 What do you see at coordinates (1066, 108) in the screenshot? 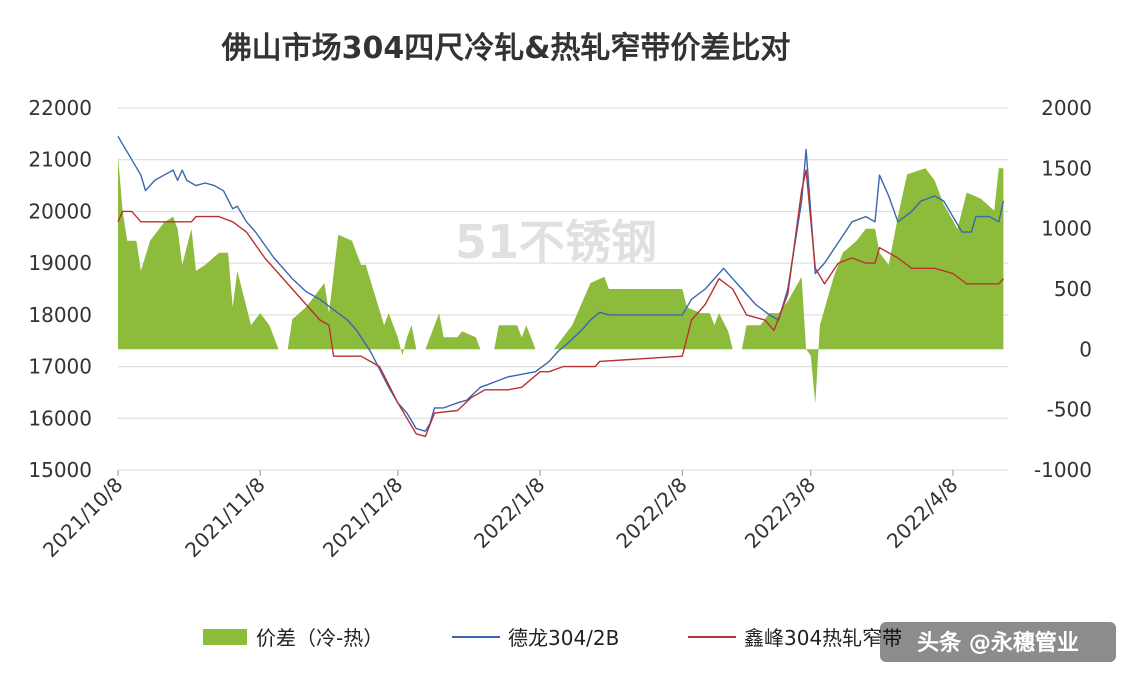
I see `right-tick-label-6: 2000` at bounding box center [1066, 108].